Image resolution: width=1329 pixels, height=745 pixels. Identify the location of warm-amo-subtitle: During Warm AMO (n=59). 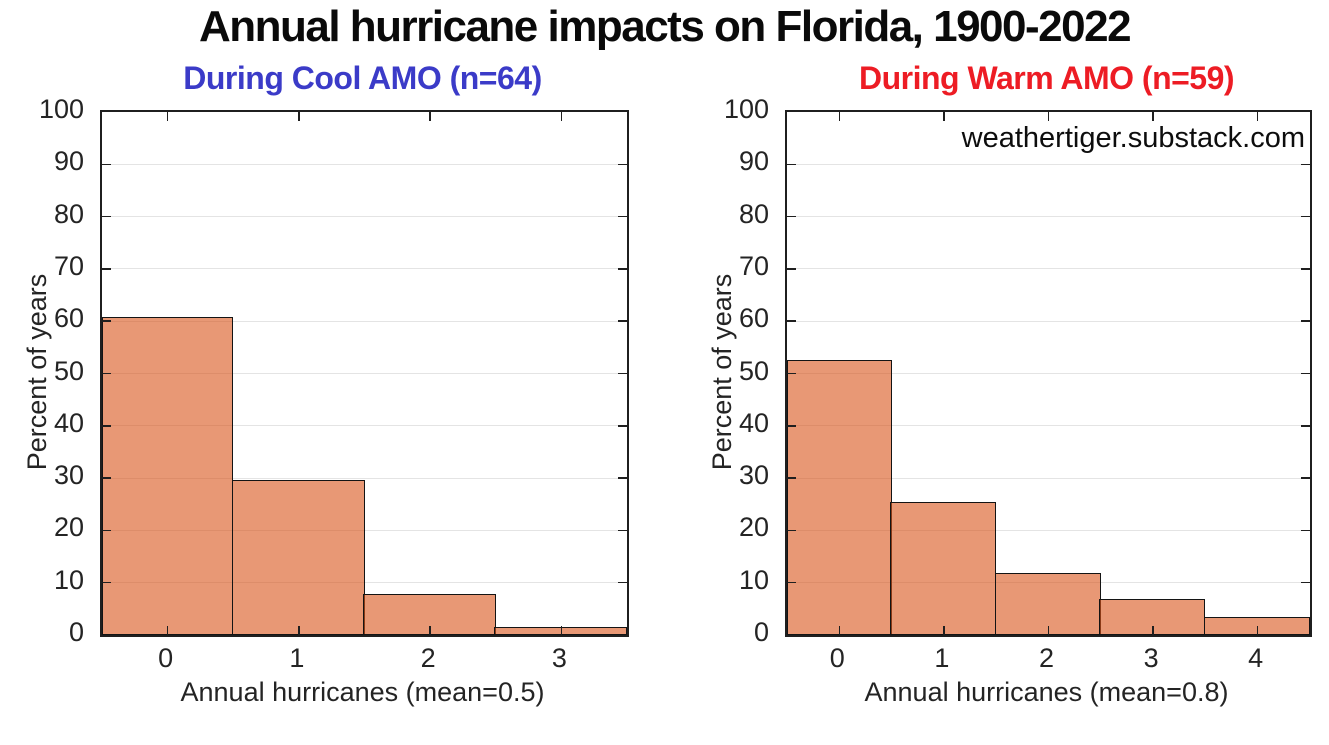
(1046, 78).